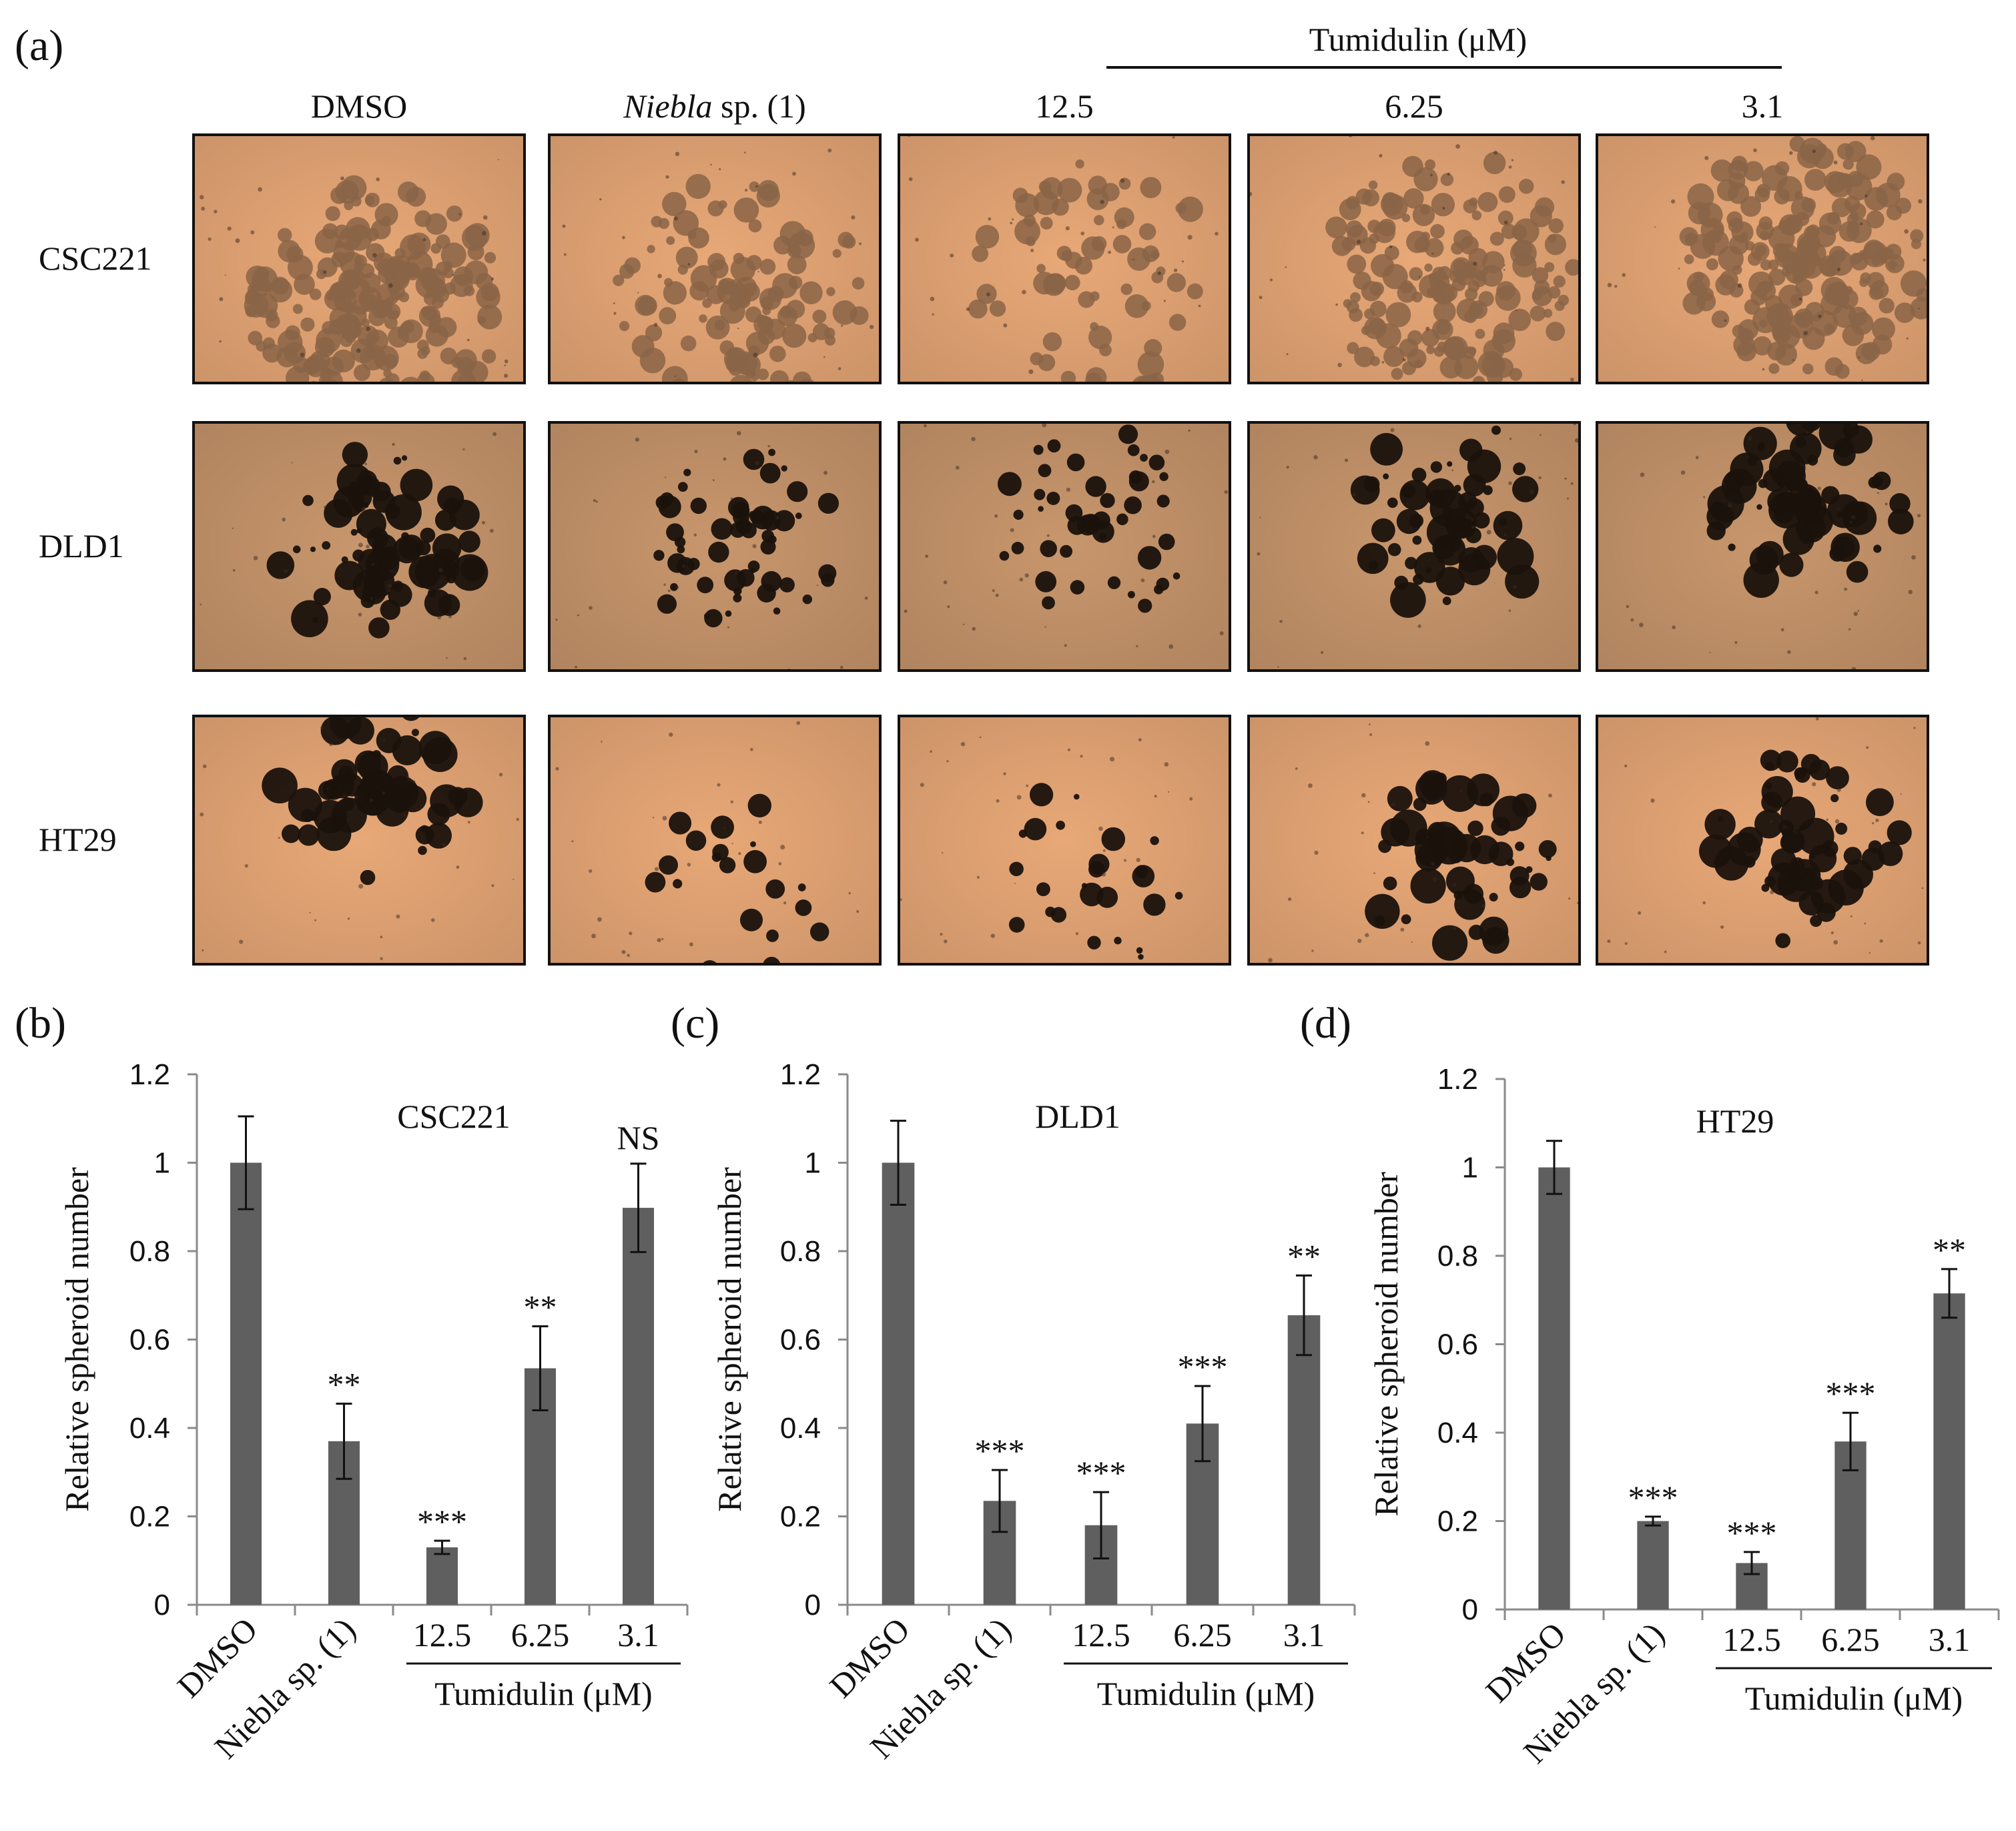 The width and height of the screenshot is (2016, 1831). What do you see at coordinates (149, 1074) in the screenshot?
I see `y-tick-label: 1.2` at bounding box center [149, 1074].